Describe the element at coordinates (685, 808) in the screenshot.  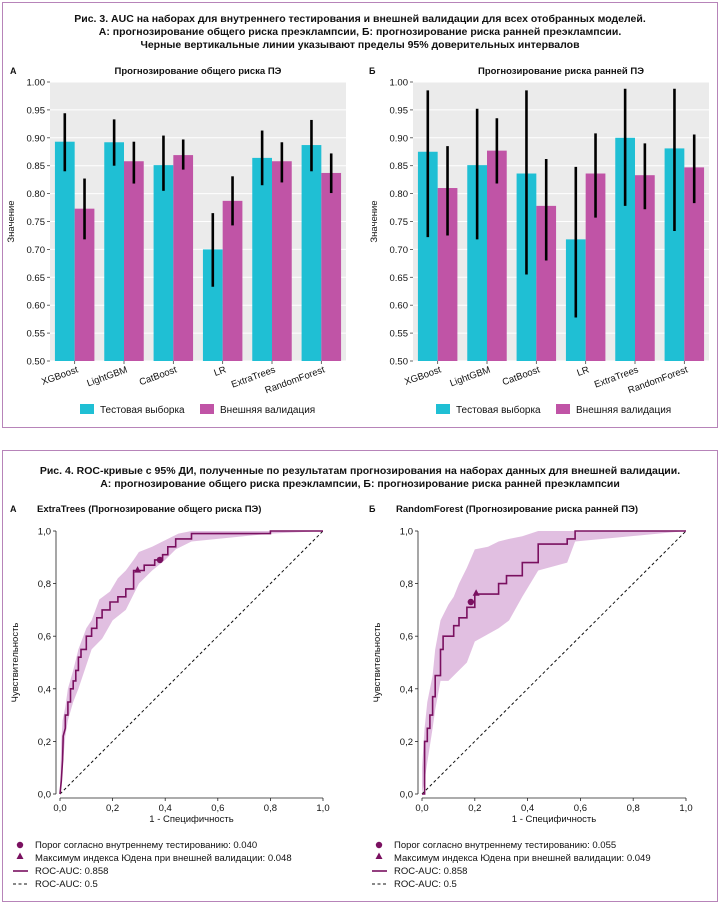
I see `x-tick-label: 1,0` at that location.